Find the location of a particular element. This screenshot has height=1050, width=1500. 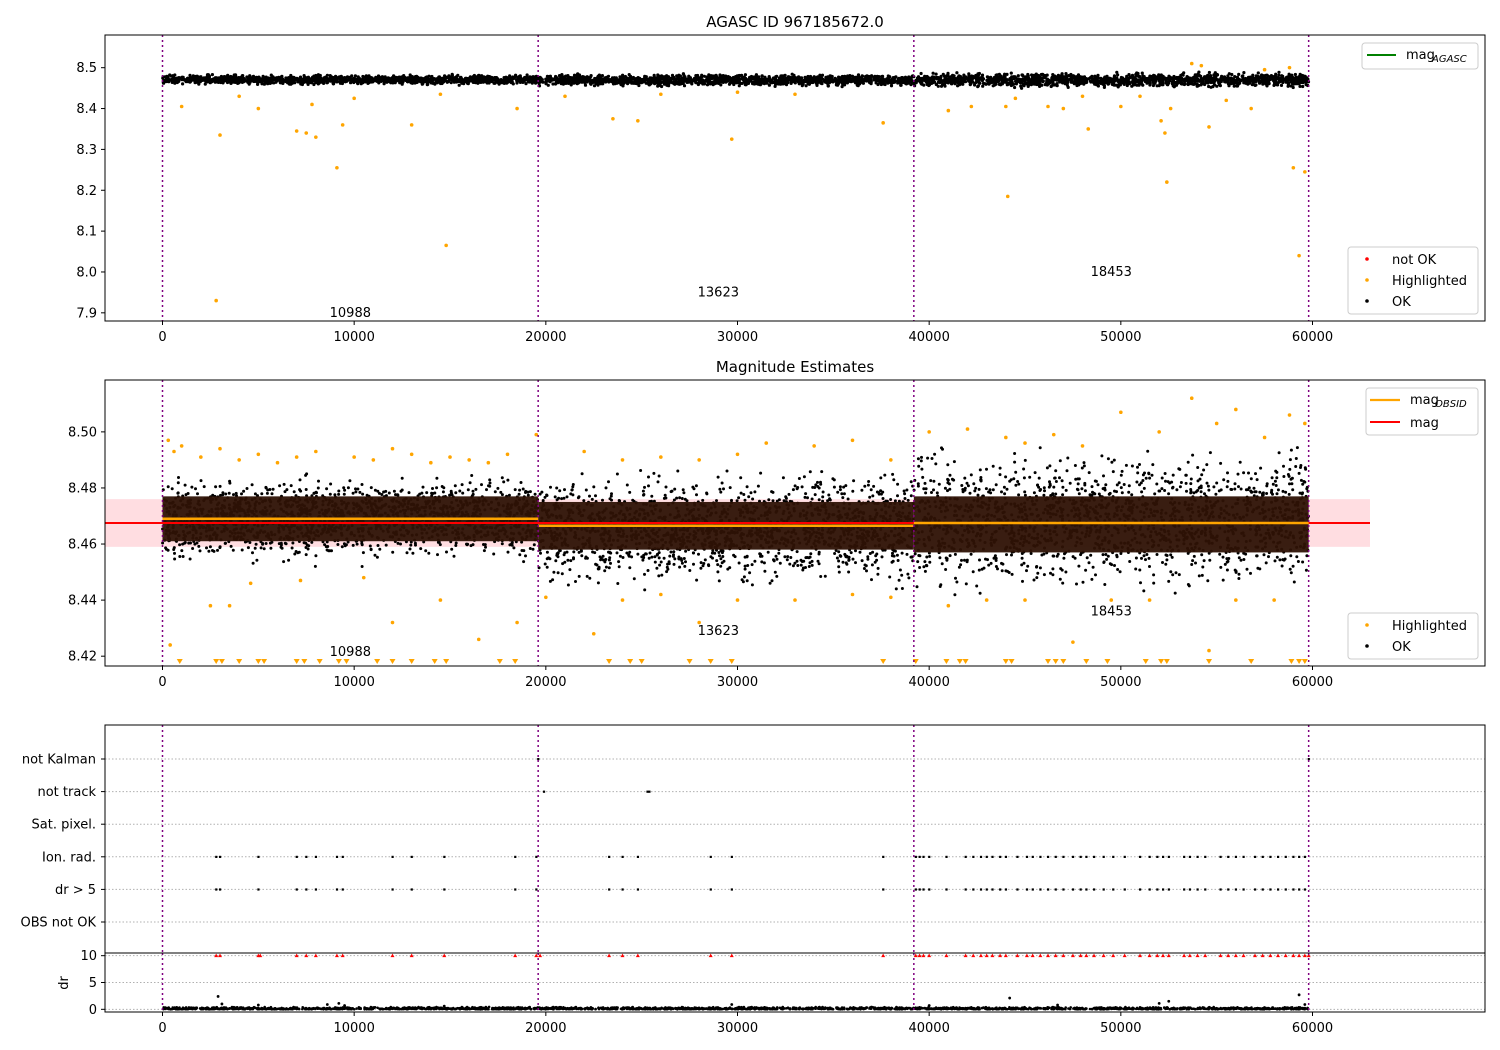

panel-agasc-title: AGASC ID 967185672.0 is located at coordinates (795, 22).